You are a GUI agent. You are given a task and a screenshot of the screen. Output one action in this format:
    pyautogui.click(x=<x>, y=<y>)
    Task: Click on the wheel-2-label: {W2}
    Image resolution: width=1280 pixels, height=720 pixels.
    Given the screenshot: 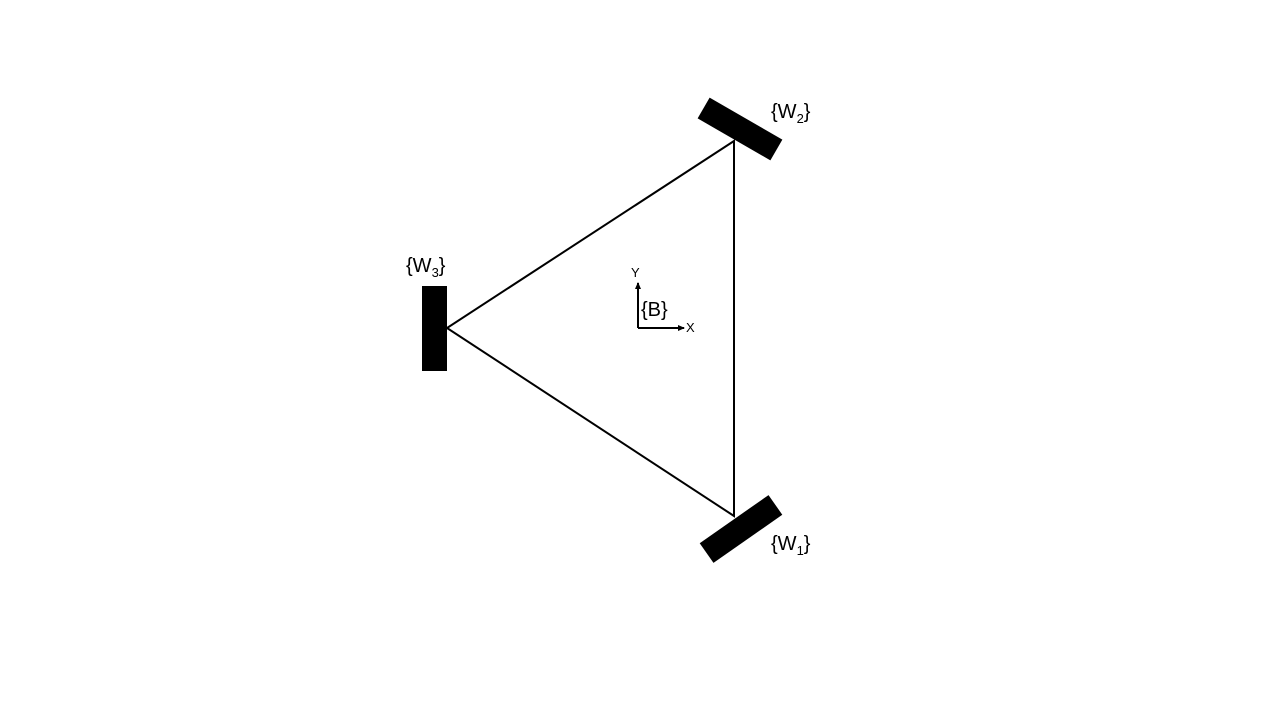 What is the action you would take?
    pyautogui.click(x=791, y=113)
    